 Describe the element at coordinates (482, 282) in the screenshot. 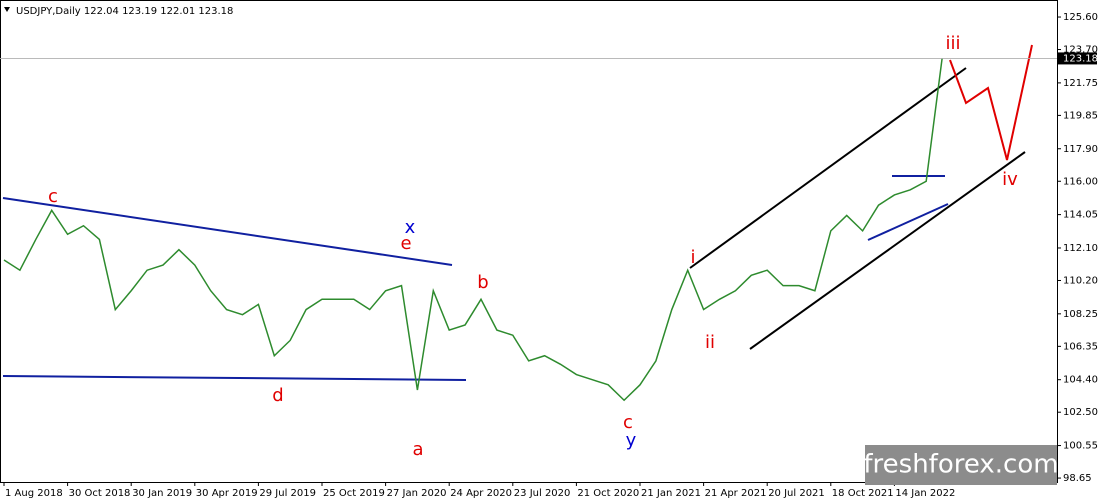

I see `wave-label: b` at that location.